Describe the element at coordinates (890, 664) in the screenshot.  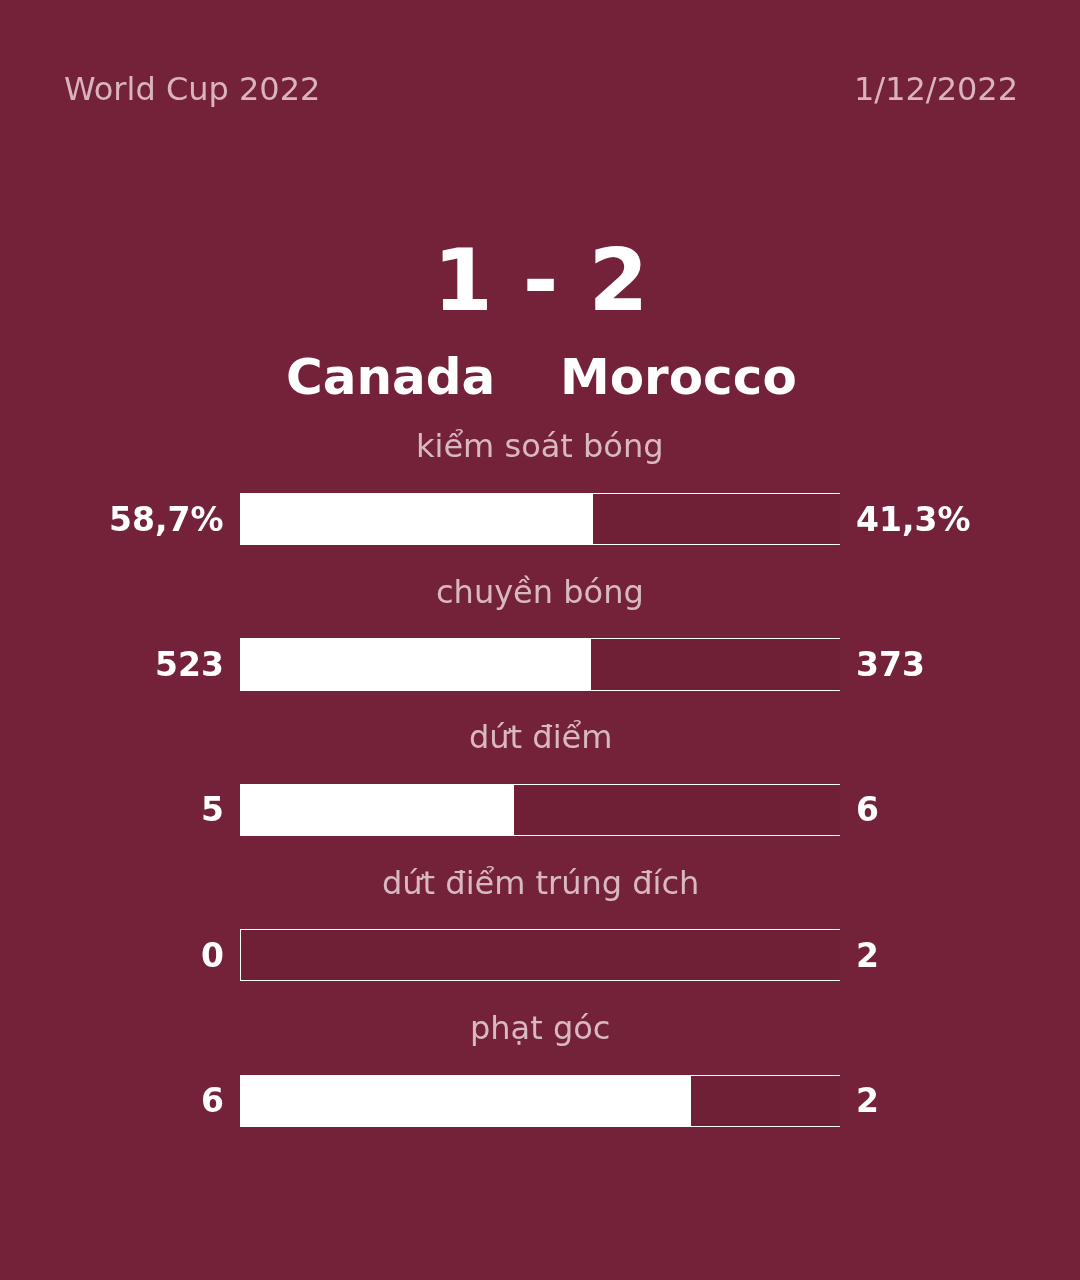
I see `text: 373` at that location.